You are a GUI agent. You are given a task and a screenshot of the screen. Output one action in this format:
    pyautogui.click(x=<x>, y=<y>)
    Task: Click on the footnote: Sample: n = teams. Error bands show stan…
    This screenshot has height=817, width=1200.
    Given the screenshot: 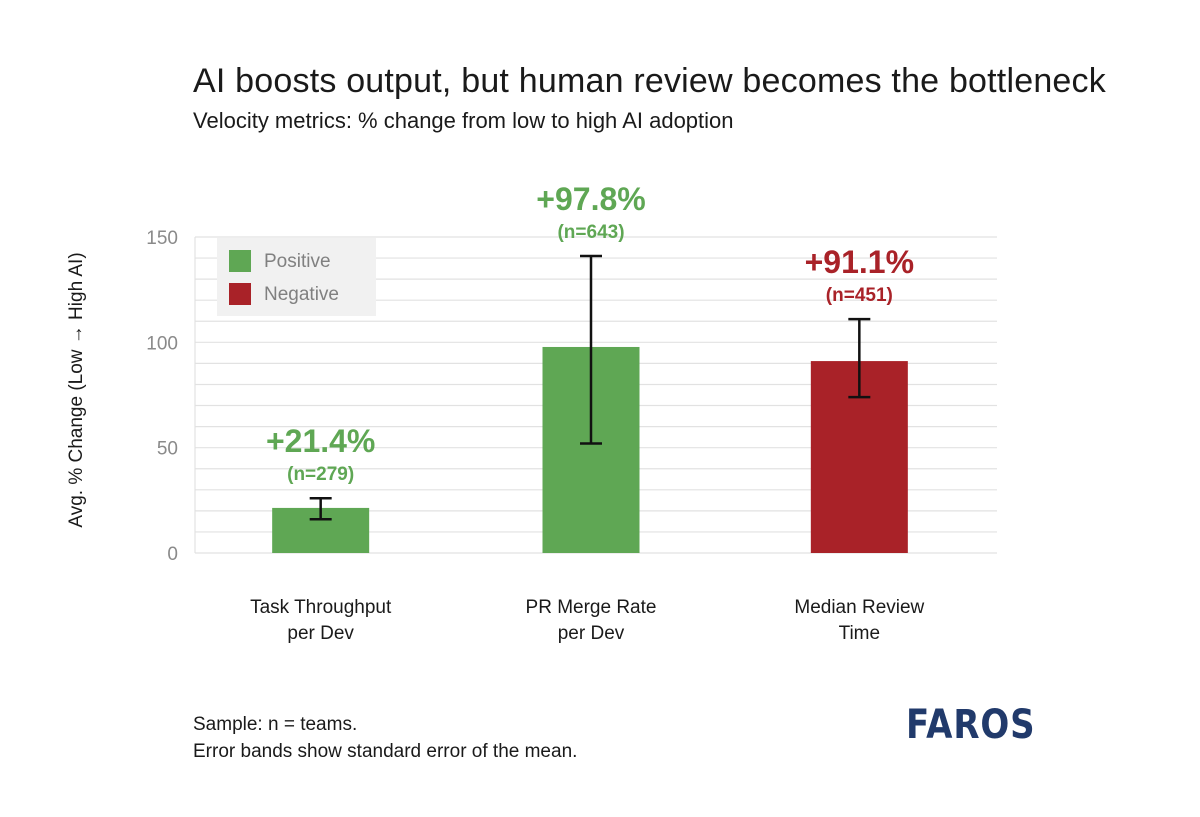 What is the action you would take?
    pyautogui.click(x=385, y=738)
    